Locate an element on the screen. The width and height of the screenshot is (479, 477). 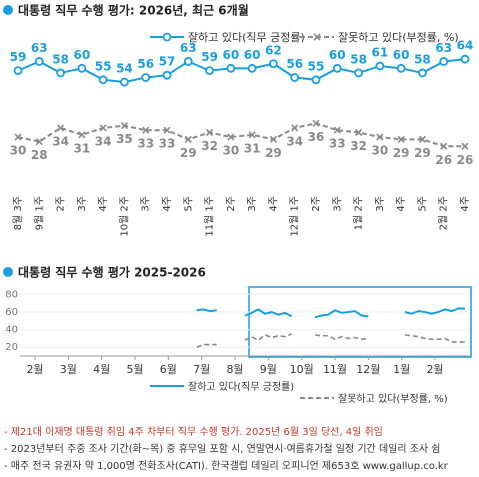
x-tick-label: 8월 3주 is located at coordinates (18, 213).